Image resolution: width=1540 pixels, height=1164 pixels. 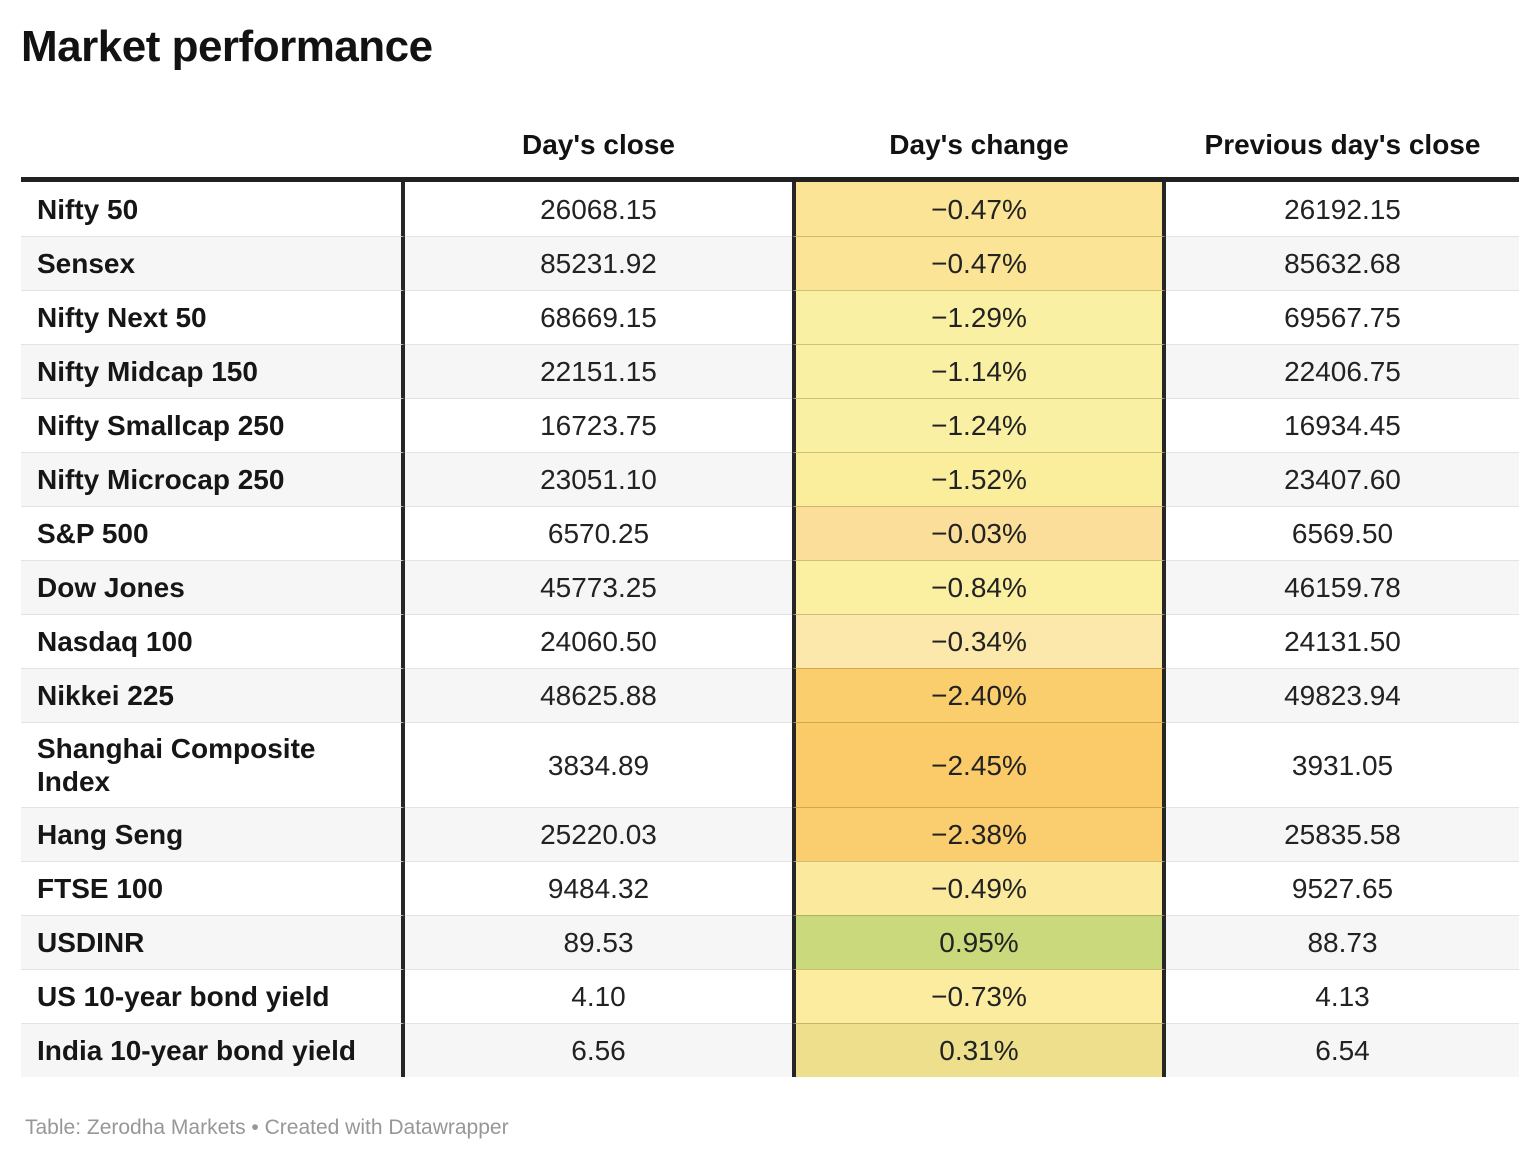 I want to click on days-change-value: −0.34%, so click(x=979, y=641).